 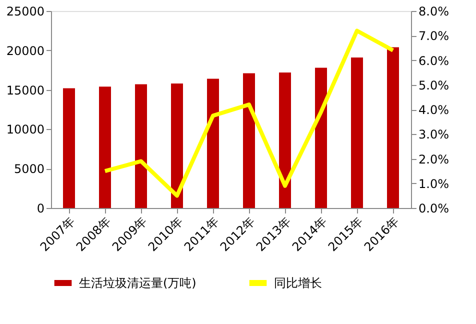 I want to click on y-tick-label: 15000, so click(x=25, y=90).